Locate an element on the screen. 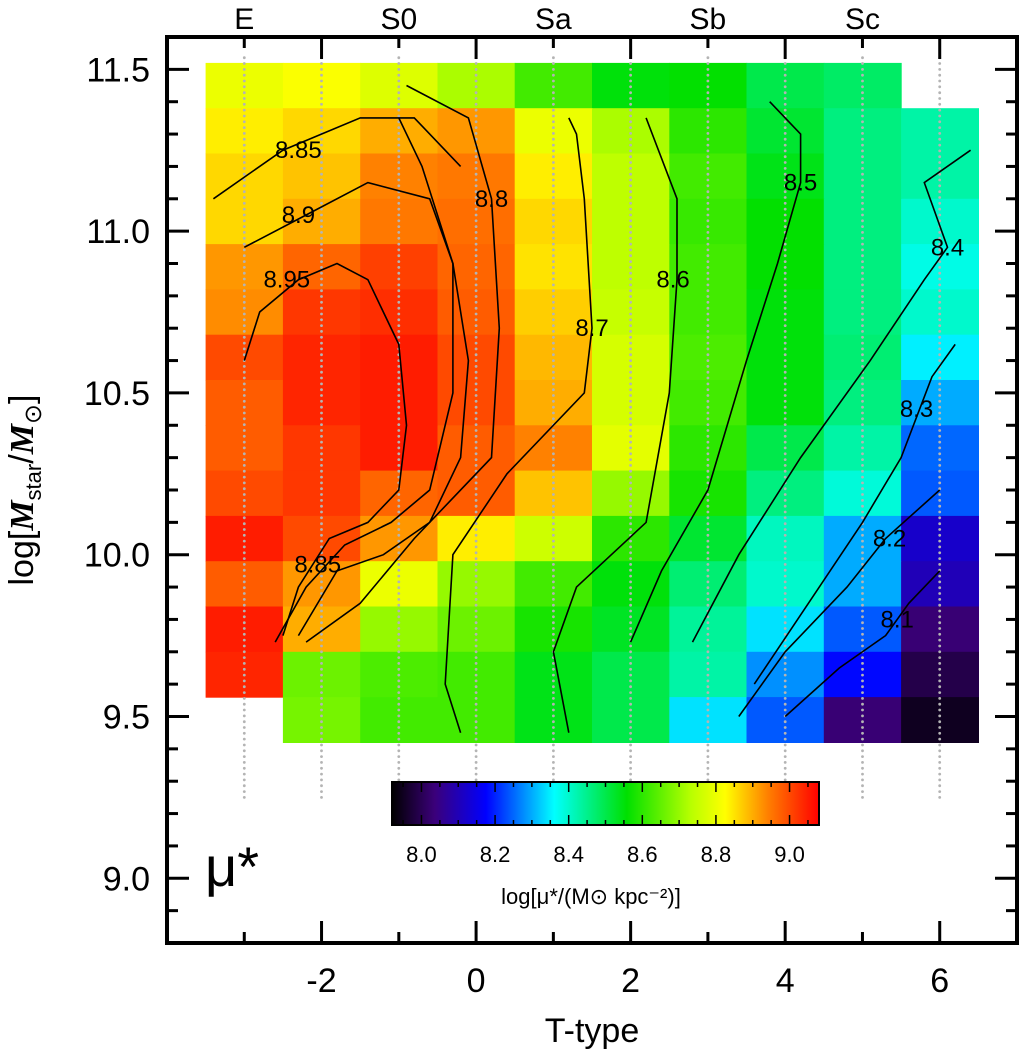  contour-label: 8.9 is located at coordinates (298, 215).